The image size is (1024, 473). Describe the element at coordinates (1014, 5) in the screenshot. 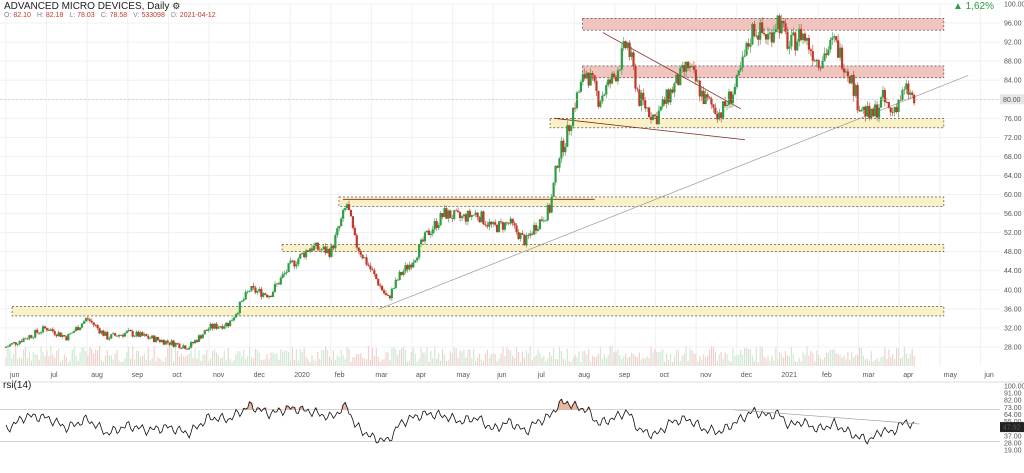

I see `price-tick-label: 100.00` at that location.